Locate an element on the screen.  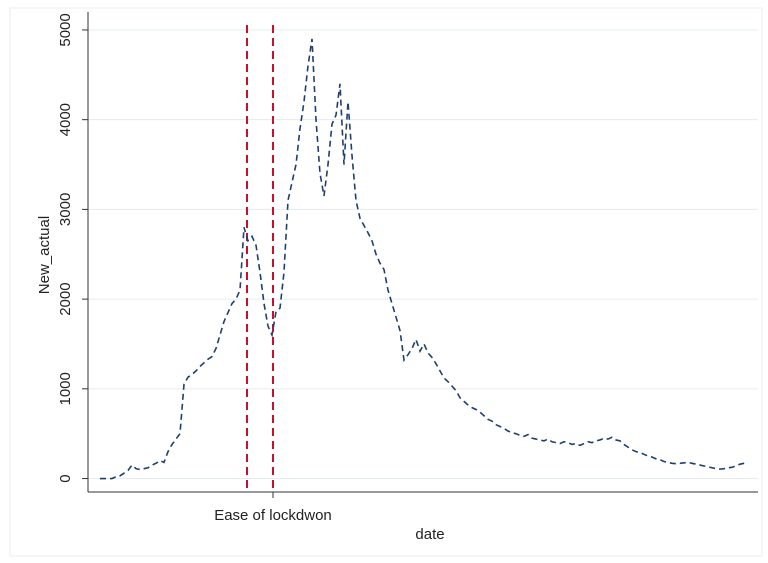
y-axis-label: New_actual is located at coordinates (44, 255).